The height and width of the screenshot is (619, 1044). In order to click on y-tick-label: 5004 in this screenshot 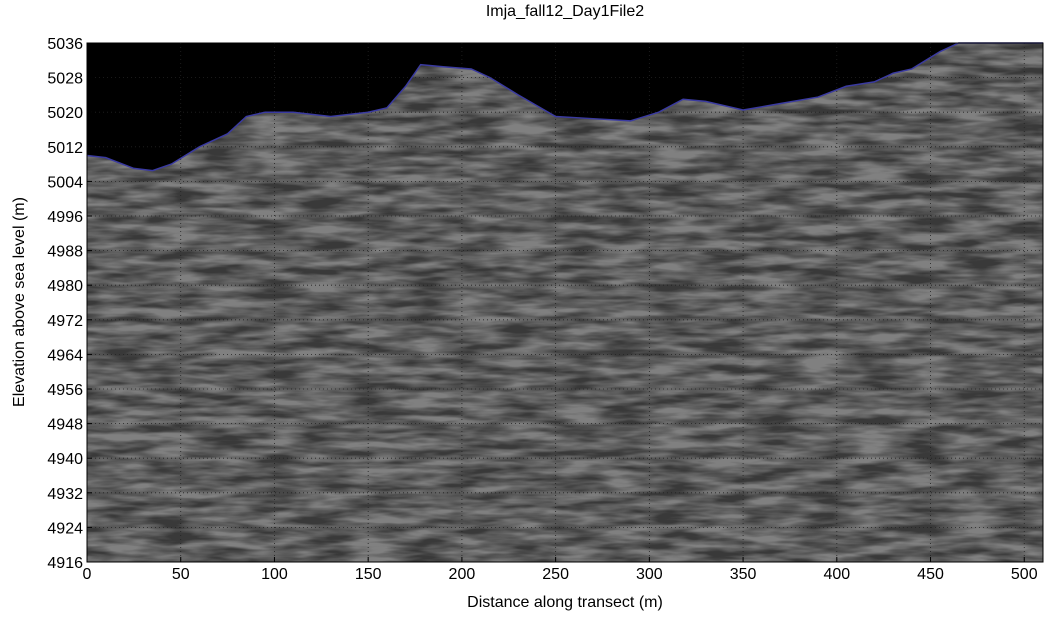, I will do `click(65, 182)`.